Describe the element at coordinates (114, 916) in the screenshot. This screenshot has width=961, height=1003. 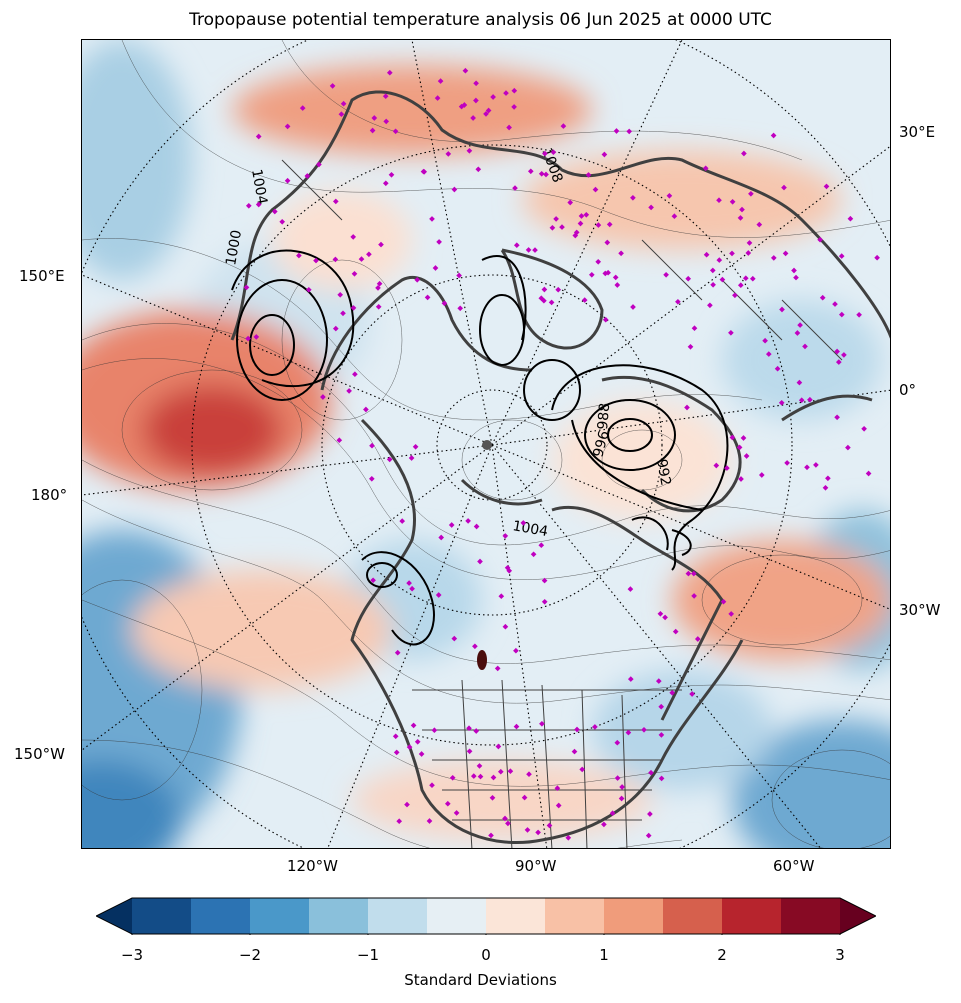
I see `colorbar-extend-low` at that location.